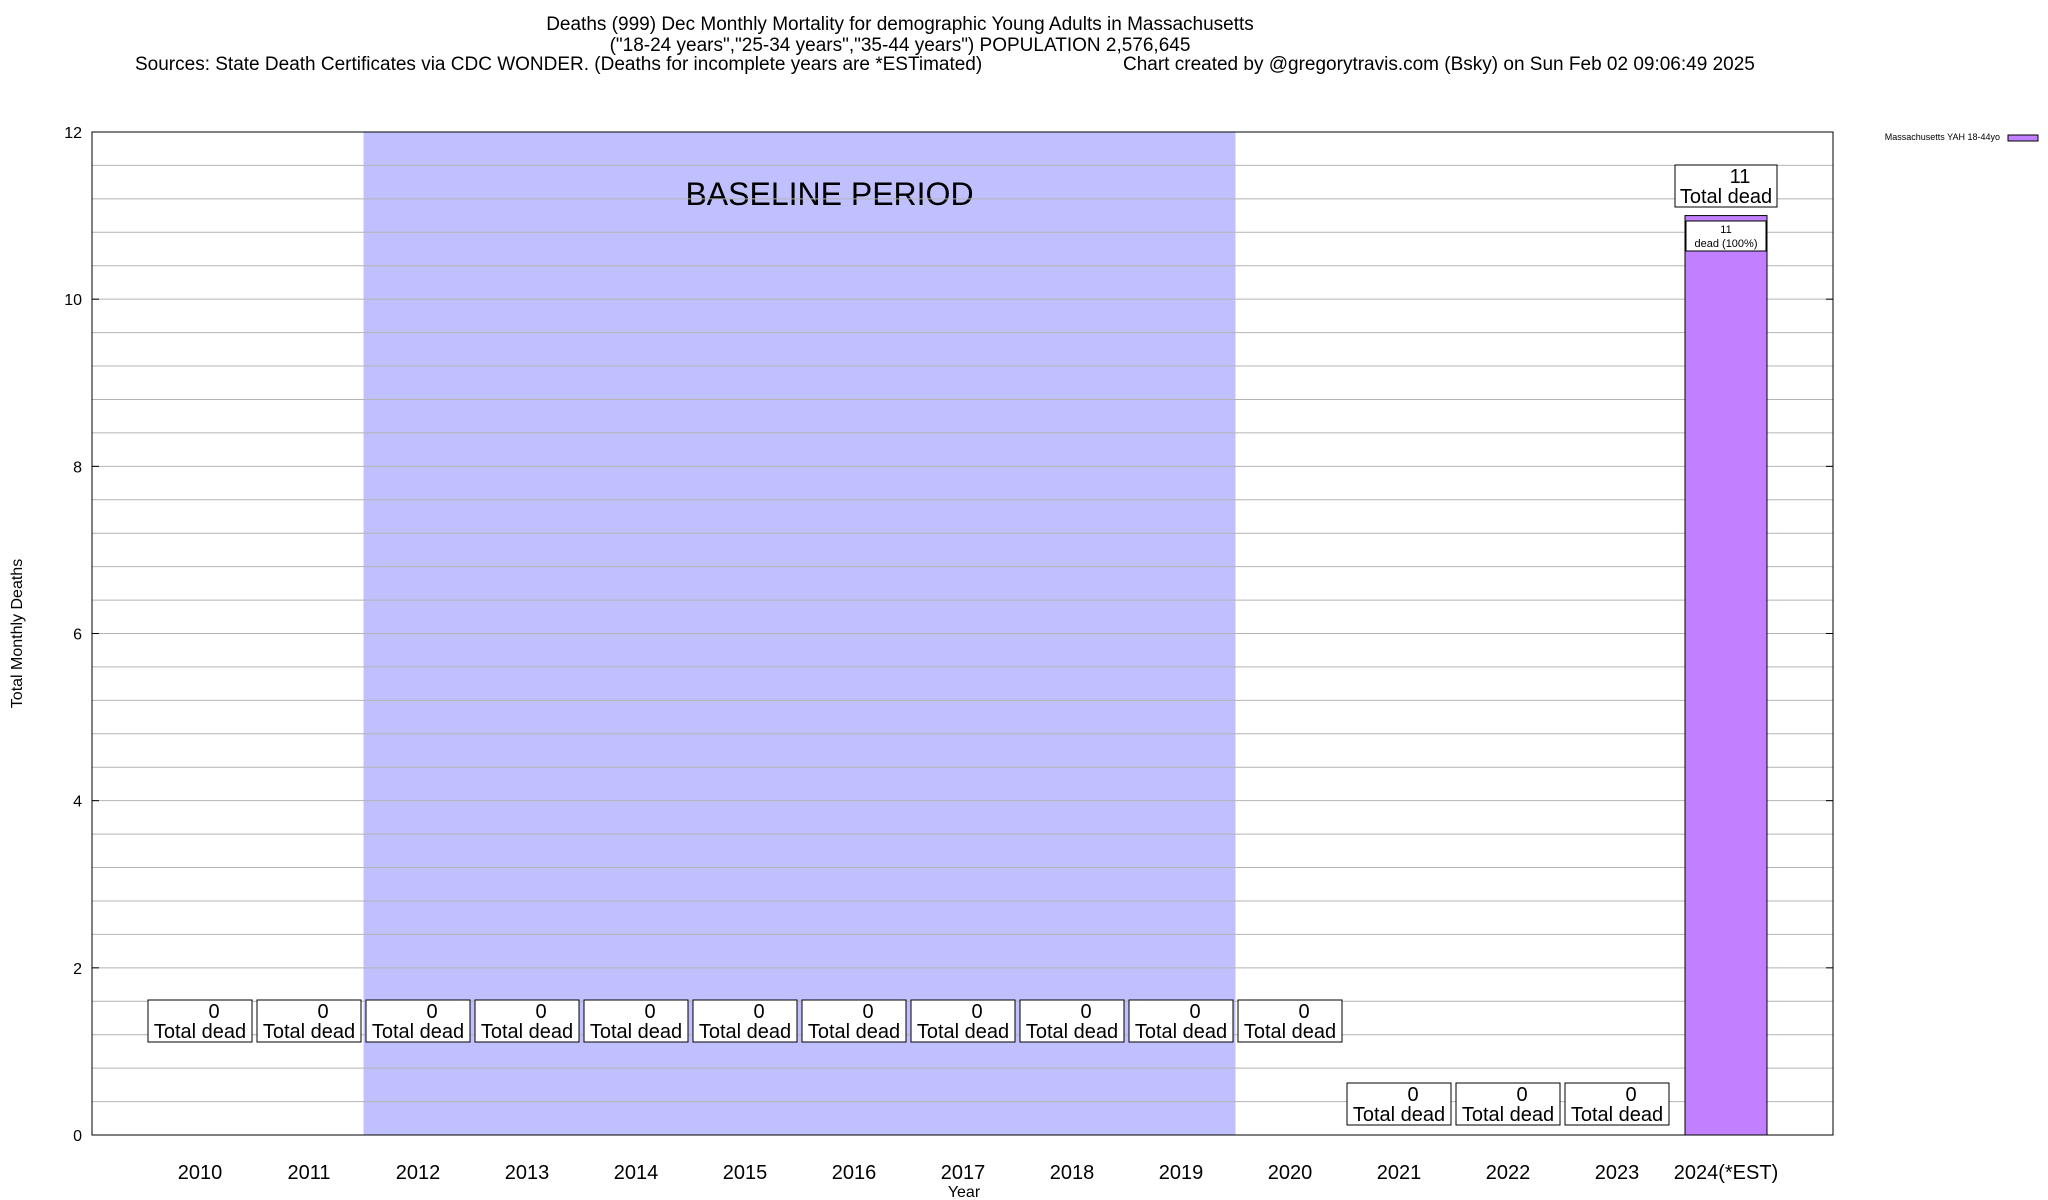  I want to click on y-tick-label: 4, so click(77, 802).